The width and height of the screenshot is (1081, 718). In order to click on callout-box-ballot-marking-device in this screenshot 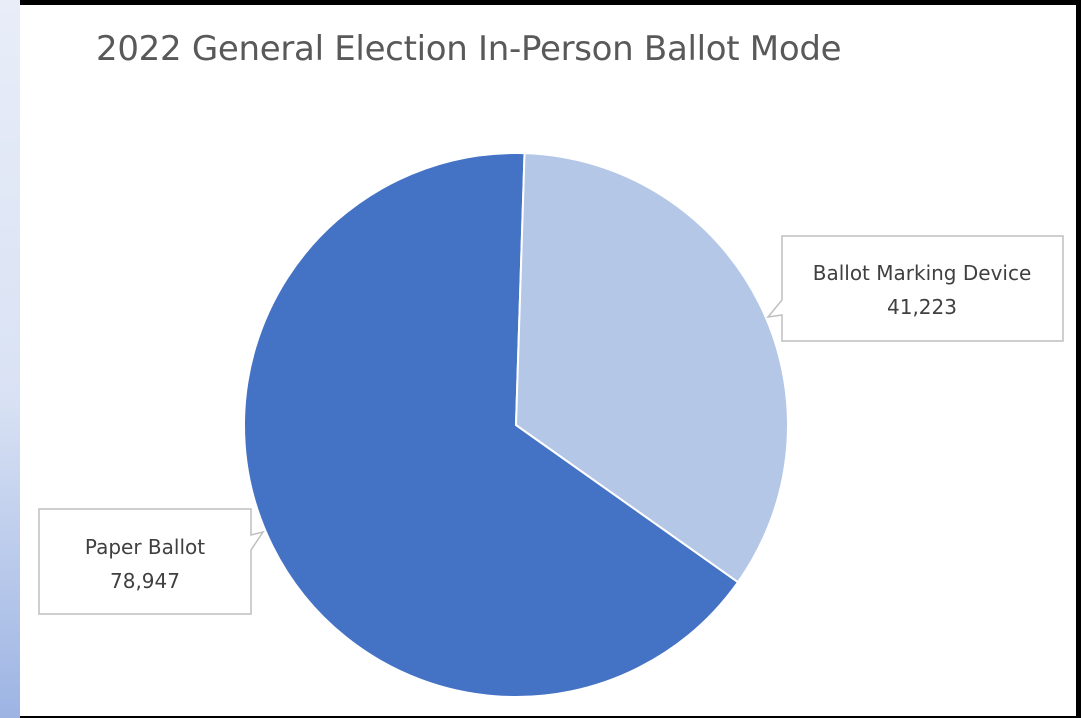, I will do `click(915, 288)`.